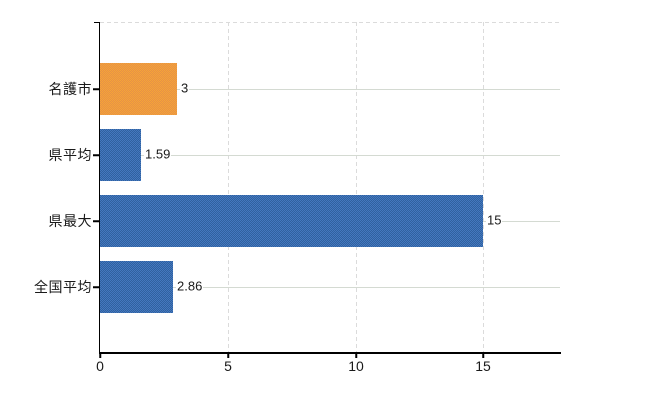  What do you see at coordinates (483, 366) in the screenshot?
I see `x-tick-label: 15` at bounding box center [483, 366].